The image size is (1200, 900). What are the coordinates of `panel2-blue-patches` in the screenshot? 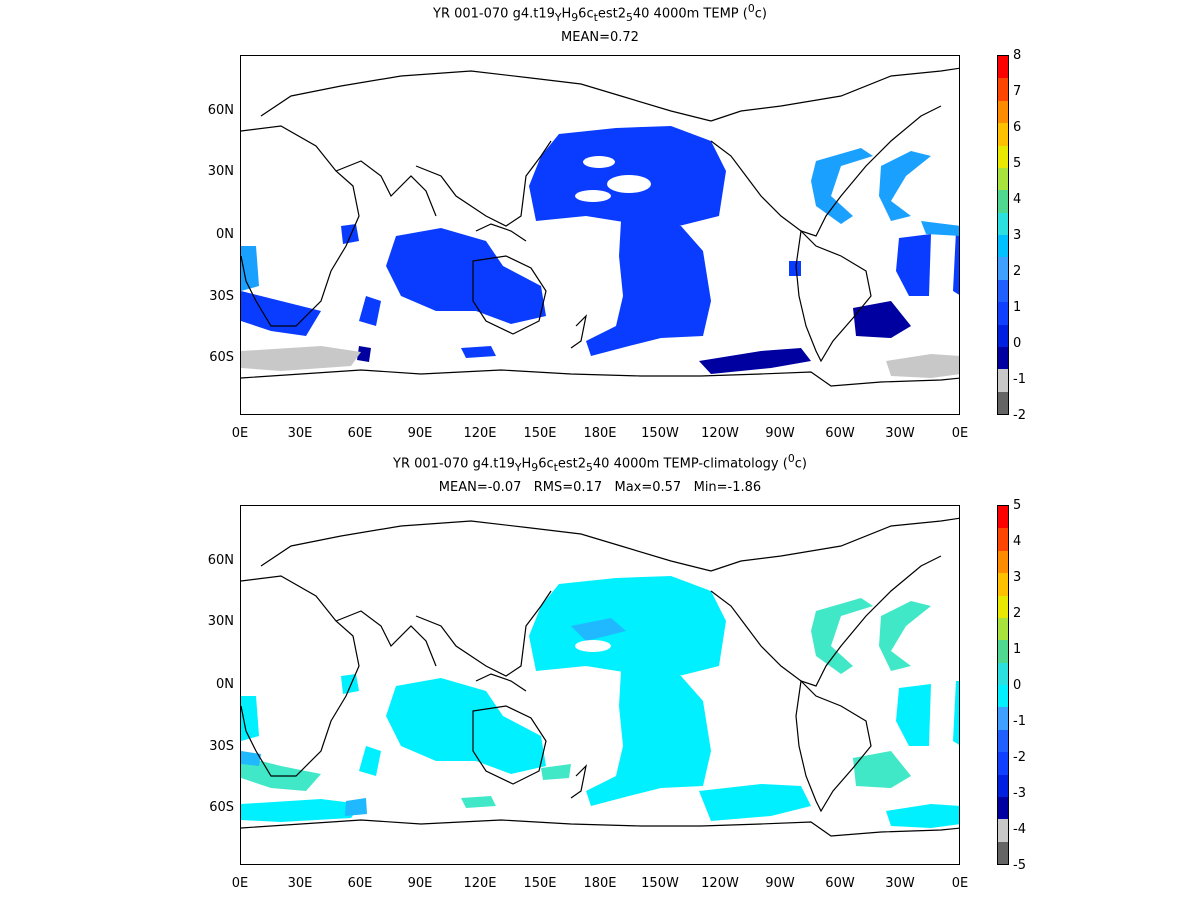 It's located at (433, 717).